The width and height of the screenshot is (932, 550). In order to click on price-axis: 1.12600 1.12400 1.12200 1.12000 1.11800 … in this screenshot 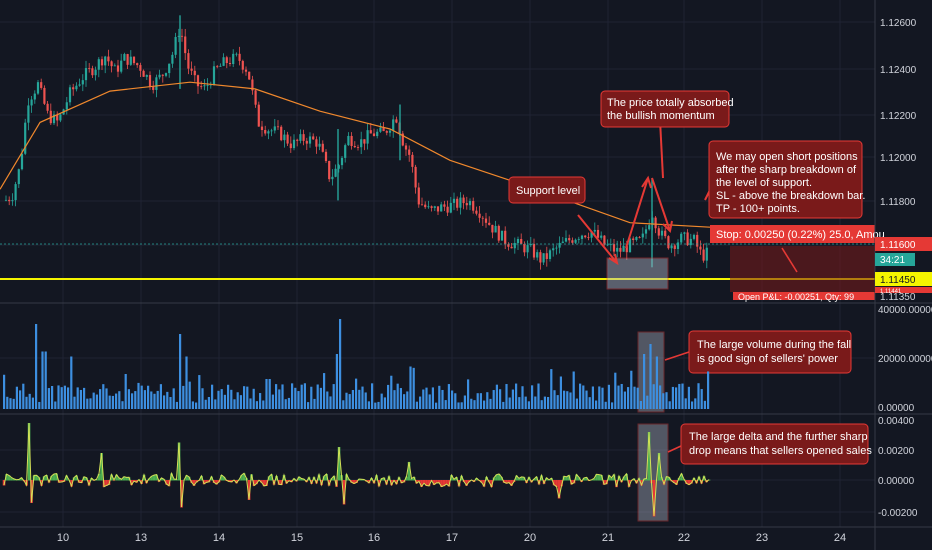, I will do `click(898, 160)`.